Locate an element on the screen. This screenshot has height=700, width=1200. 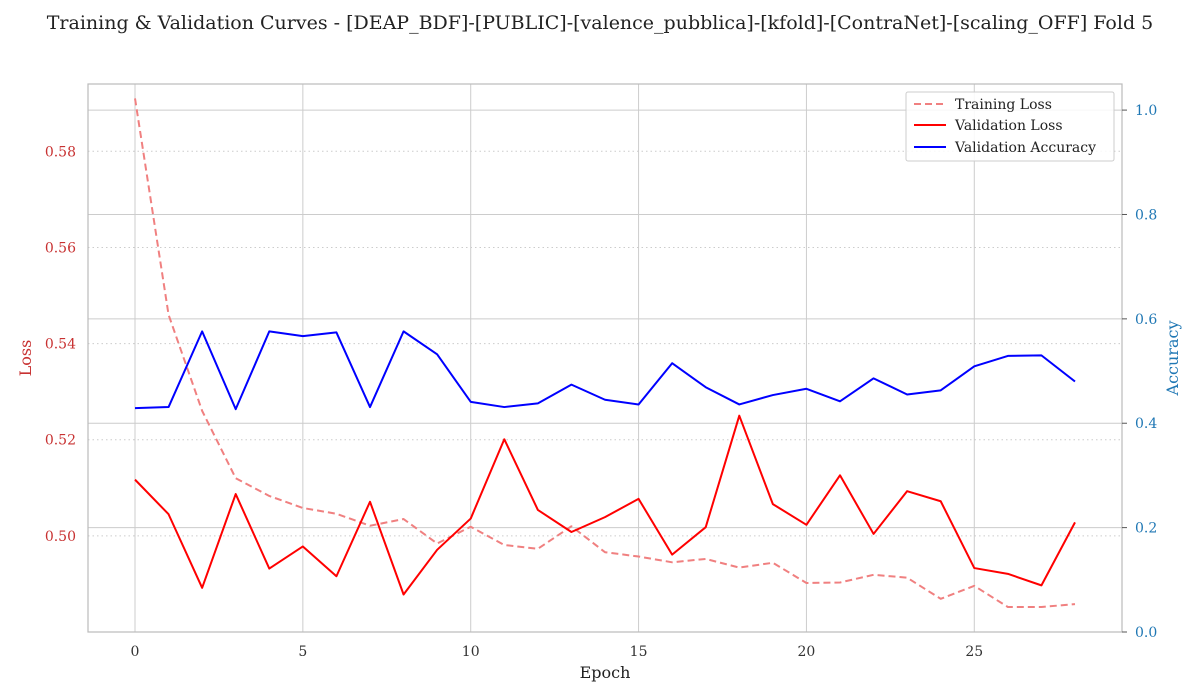
legend-box is located at coordinates (1010, 126).